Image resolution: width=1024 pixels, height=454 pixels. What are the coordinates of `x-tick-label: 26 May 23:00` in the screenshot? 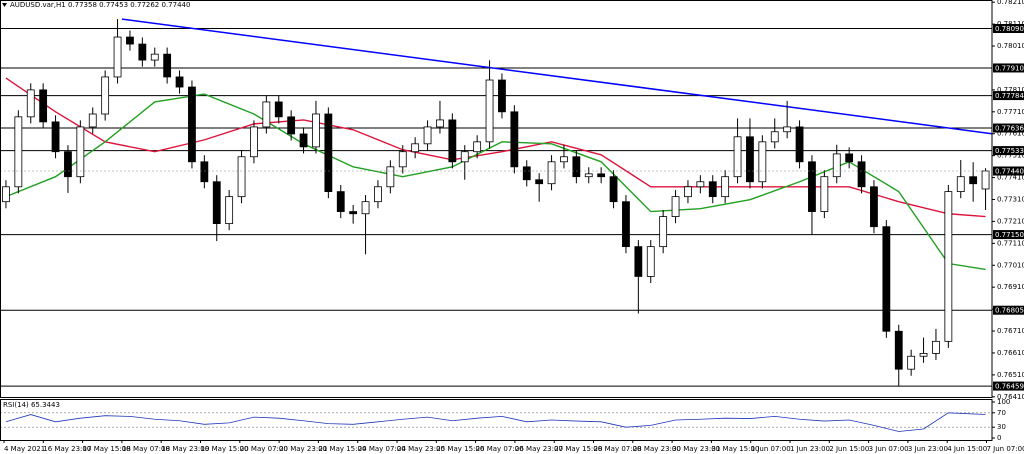 It's located at (539, 449).